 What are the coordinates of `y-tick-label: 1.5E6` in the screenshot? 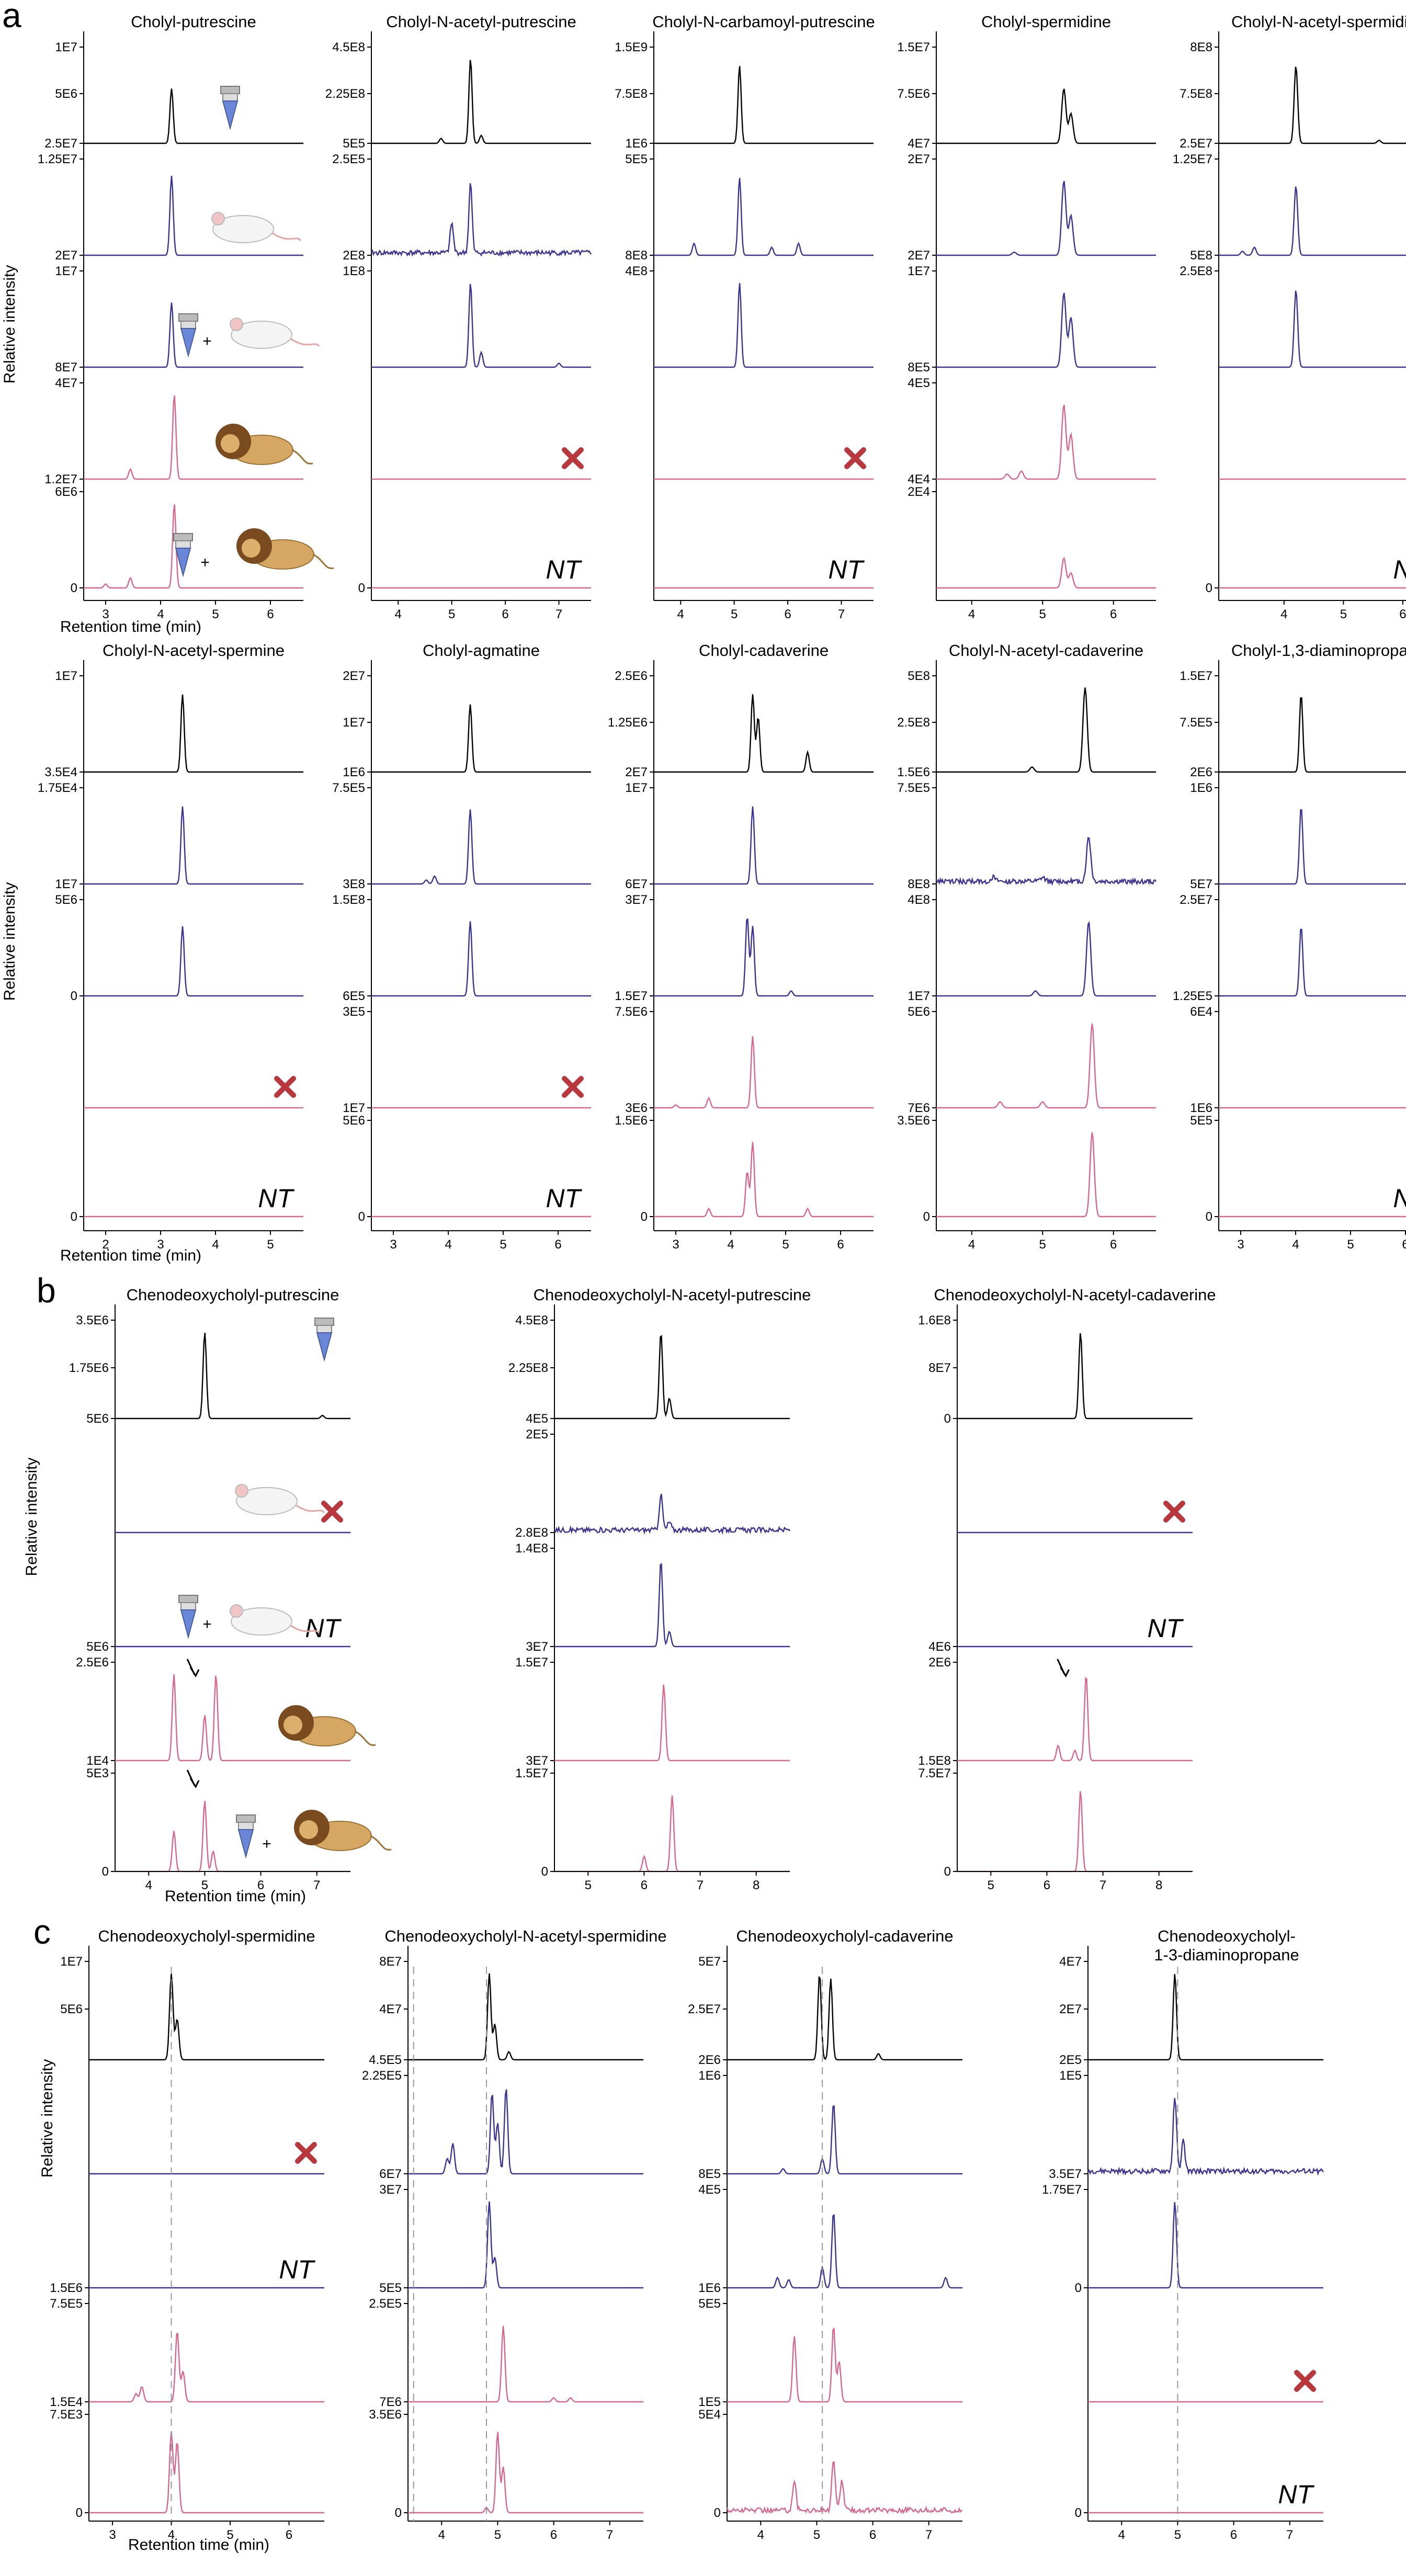 It's located at (913, 772).